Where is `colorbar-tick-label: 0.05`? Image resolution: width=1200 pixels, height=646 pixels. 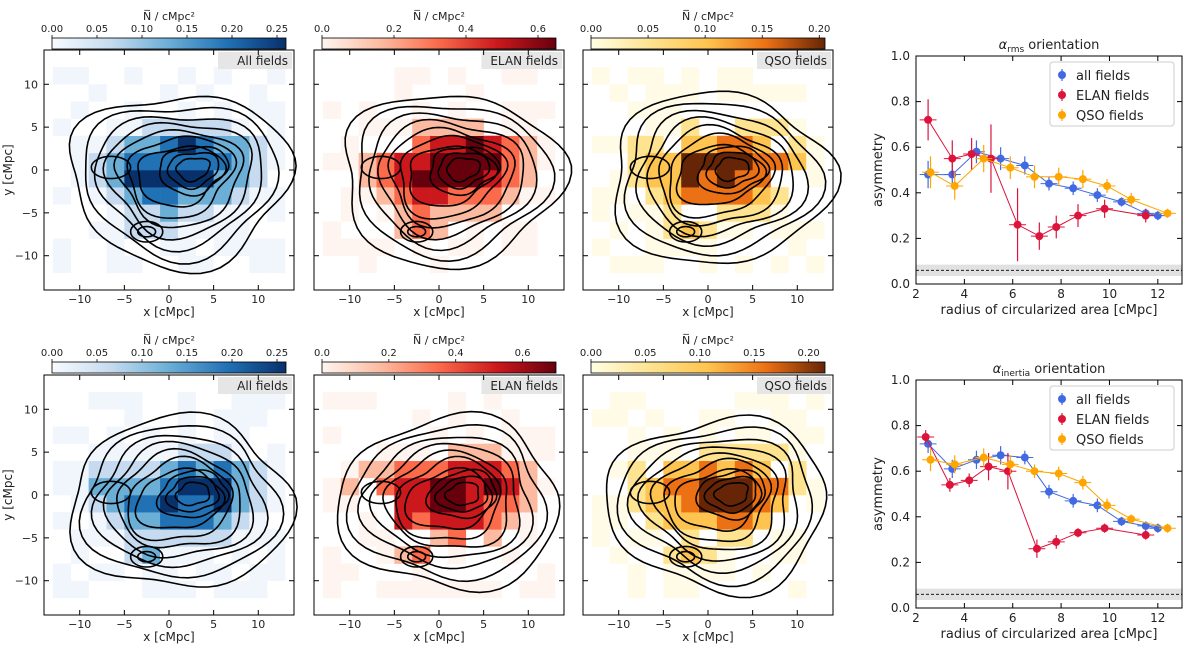 colorbar-tick-label: 0.05 is located at coordinates (97, 29).